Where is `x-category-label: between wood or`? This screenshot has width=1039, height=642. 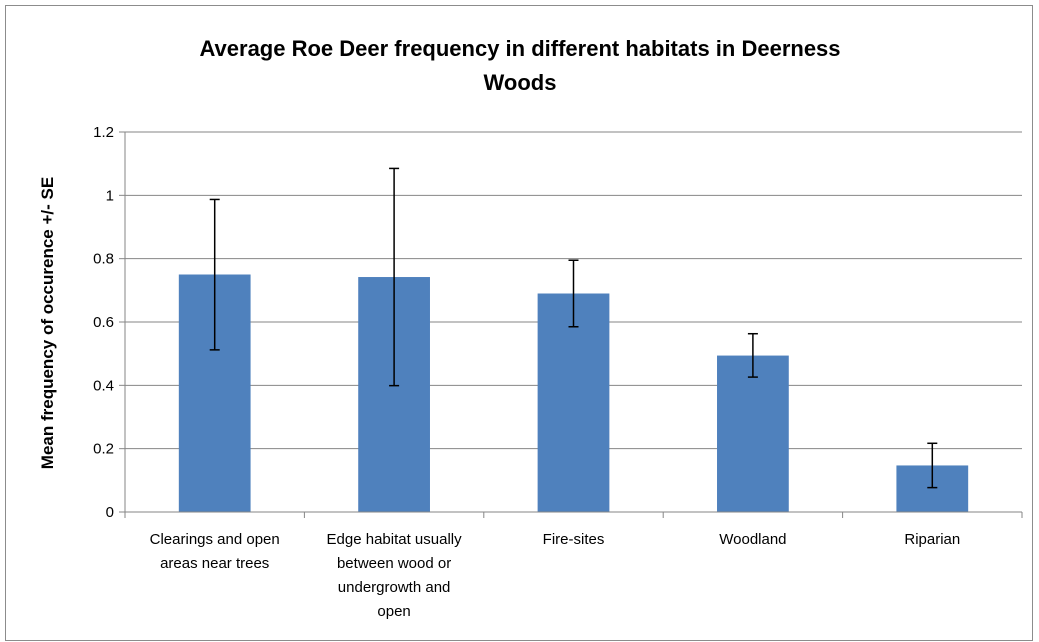 x-category-label: between wood or is located at coordinates (394, 563).